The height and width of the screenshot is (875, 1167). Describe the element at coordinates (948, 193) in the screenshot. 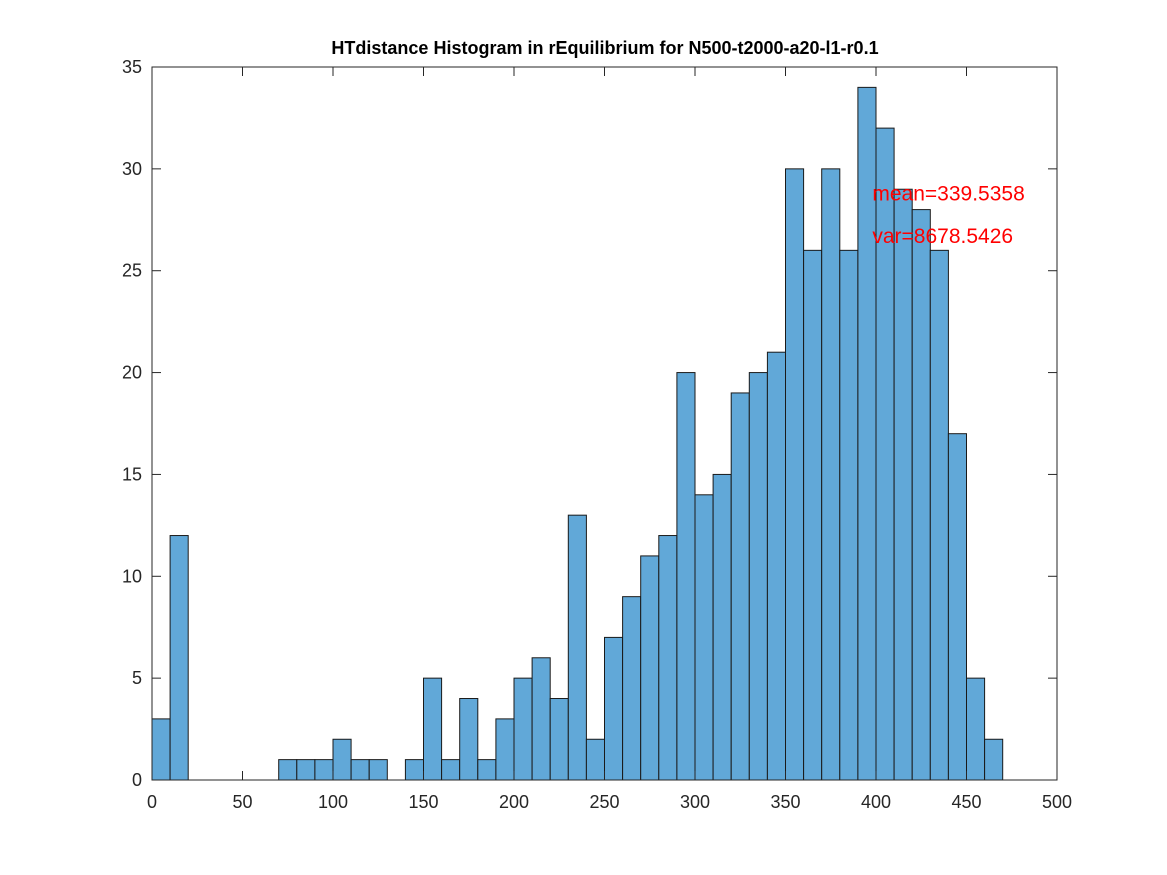

I see `stat-annotation: mean=339.5358` at that location.